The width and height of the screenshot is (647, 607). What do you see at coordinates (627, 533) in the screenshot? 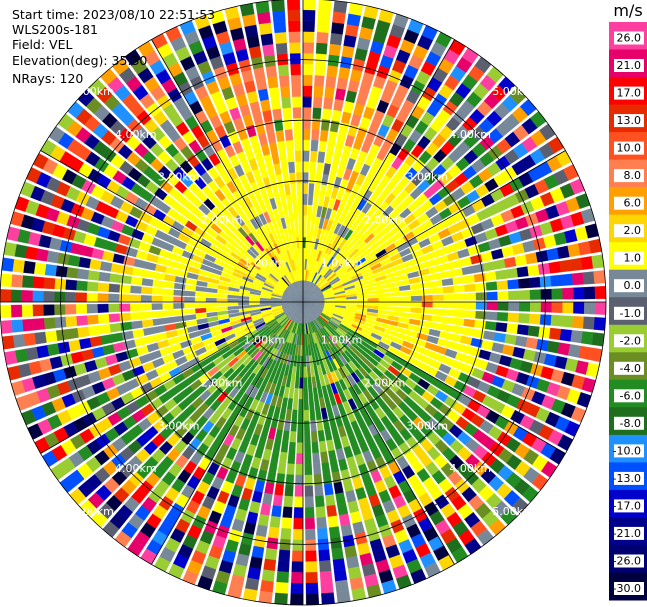
I see `colorbar-tick-label: -21.0` at bounding box center [627, 533].